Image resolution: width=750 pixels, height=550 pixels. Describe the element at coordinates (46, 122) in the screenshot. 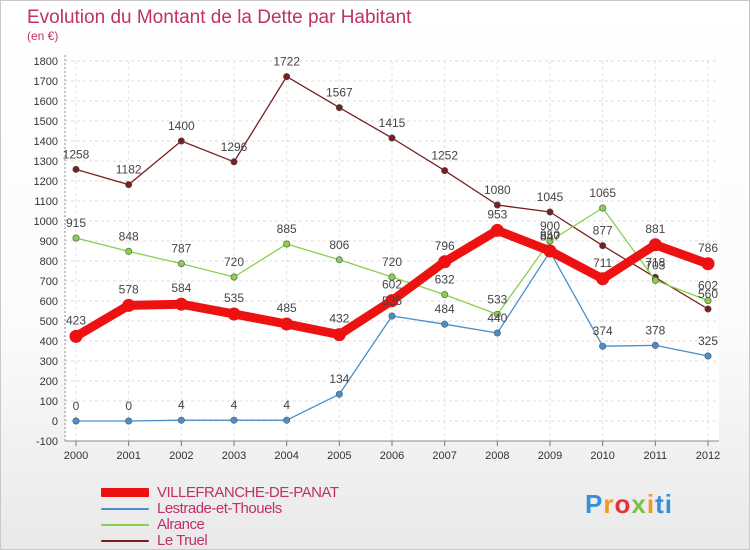

I see `y-tick-label: 1500` at that location.